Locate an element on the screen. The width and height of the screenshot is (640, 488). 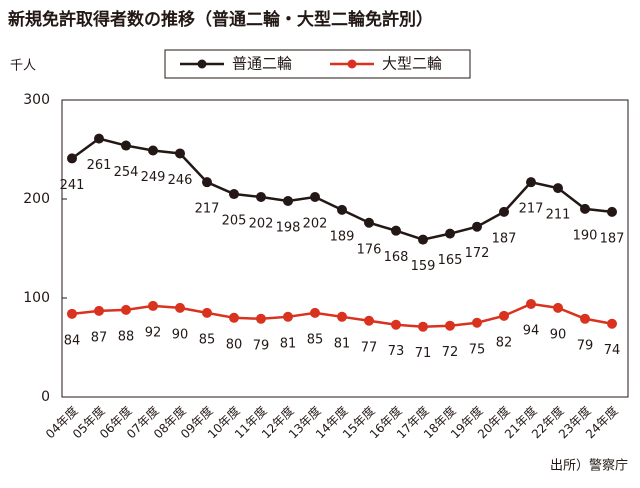
data-label: 84 is located at coordinates (72, 340).